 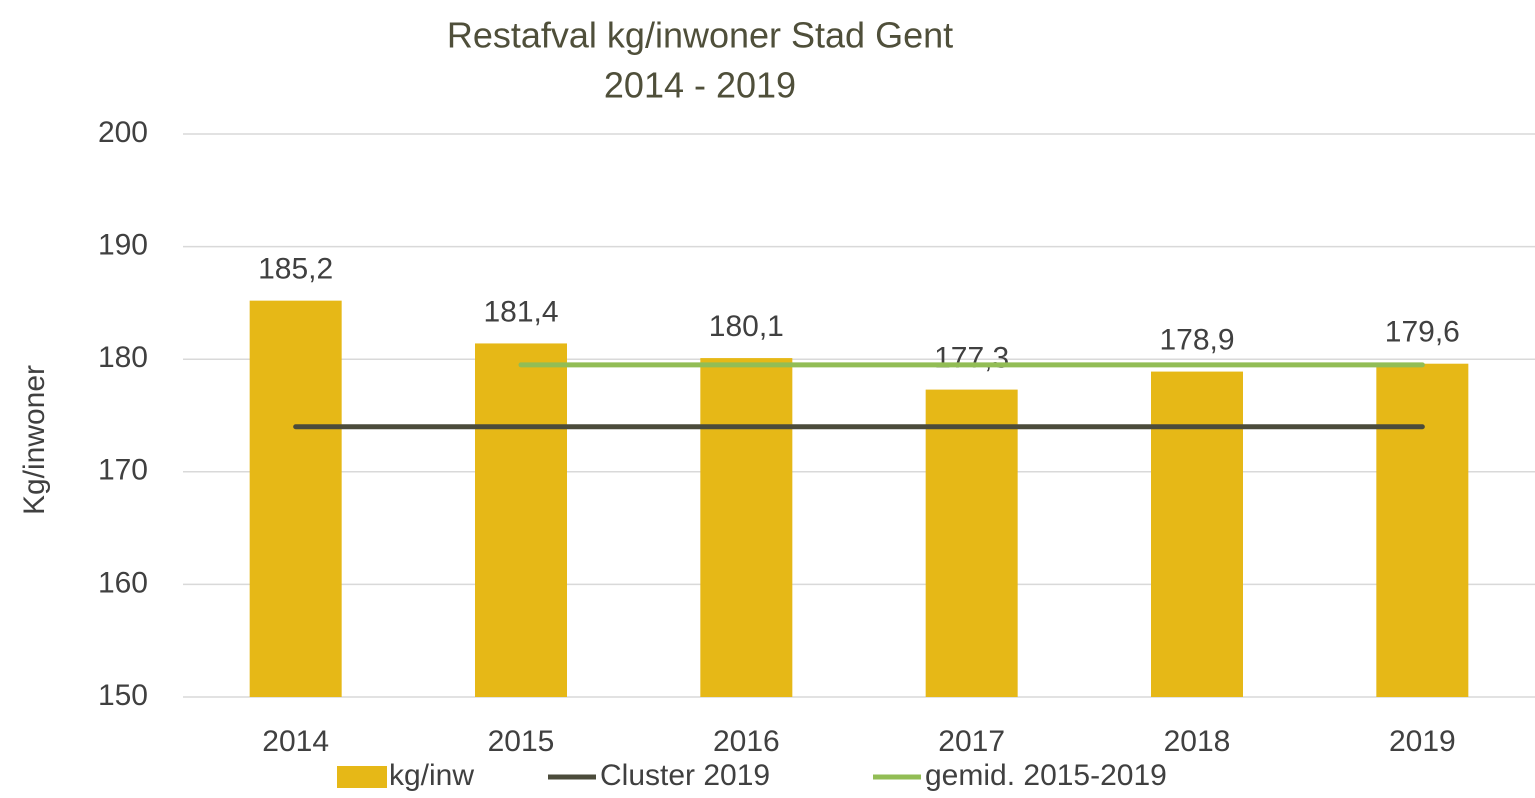 I want to click on data-label: 180,1, so click(x=746, y=326).